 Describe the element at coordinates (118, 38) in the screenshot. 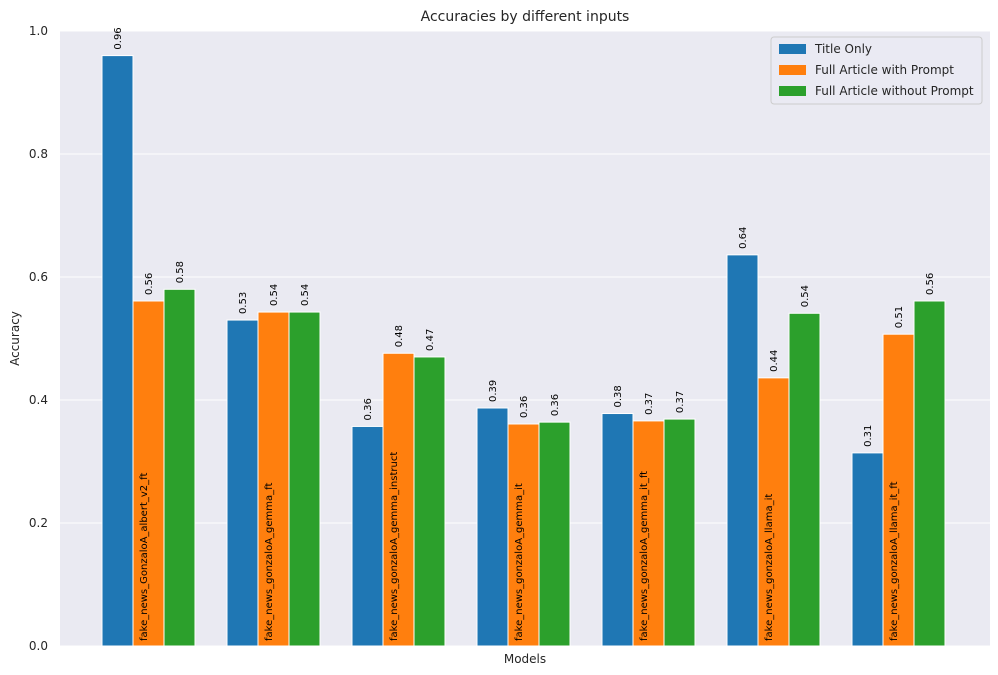

I see `bar-value-label: 0.96` at that location.